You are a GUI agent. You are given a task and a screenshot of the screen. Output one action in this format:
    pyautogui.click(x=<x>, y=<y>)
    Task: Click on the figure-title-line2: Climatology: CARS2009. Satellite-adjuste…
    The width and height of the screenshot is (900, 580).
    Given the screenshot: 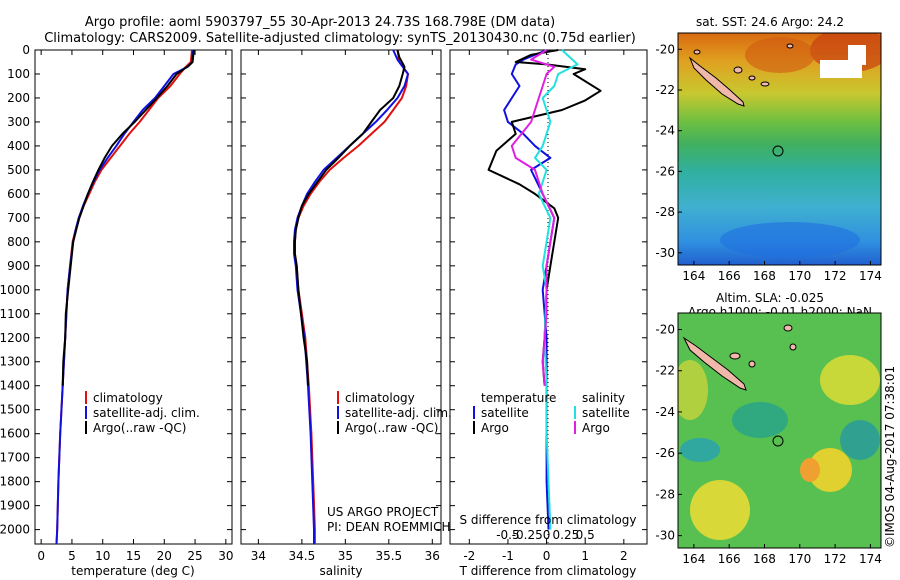 What is the action you would take?
    pyautogui.click(x=340, y=38)
    